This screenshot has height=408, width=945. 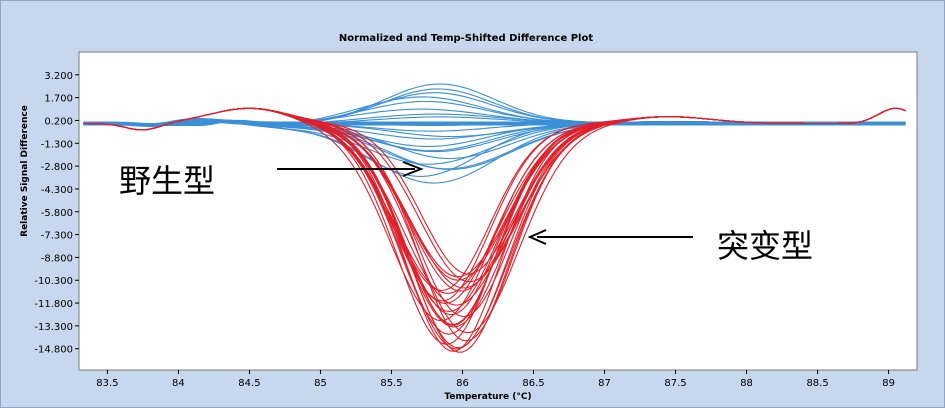 I want to click on y-tick-label: -5.800, so click(x=57, y=213).